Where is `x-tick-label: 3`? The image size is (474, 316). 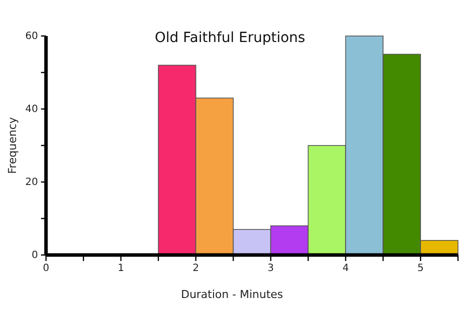 x-tick-label: 3 is located at coordinates (271, 268).